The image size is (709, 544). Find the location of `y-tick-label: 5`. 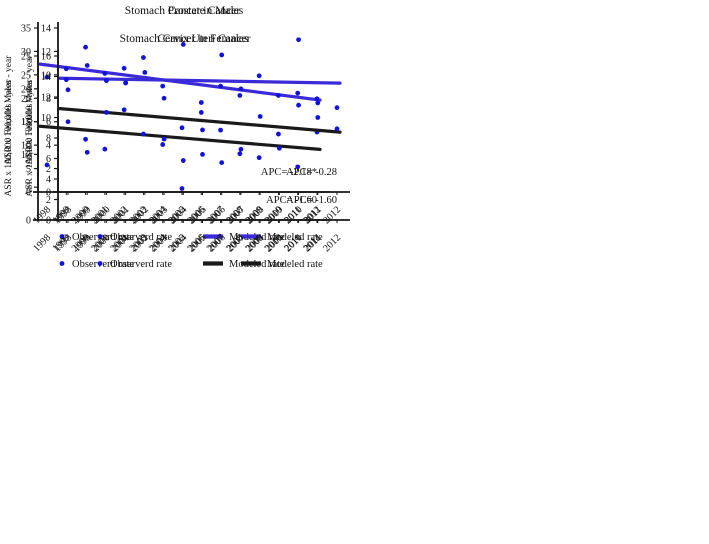

y-tick-label: 5 is located at coordinates (28, 188).